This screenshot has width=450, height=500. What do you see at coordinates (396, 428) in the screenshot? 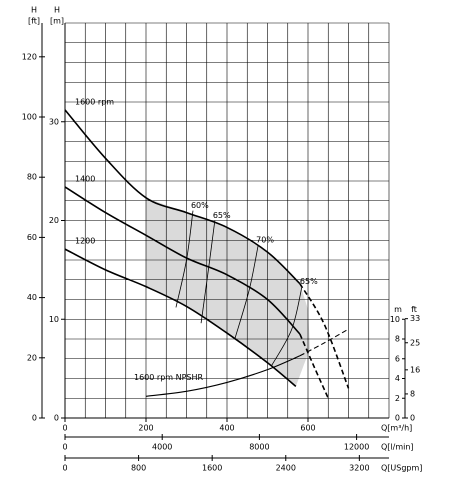
I see `x-axis-label: Q[m³/h]` at bounding box center [396, 428].